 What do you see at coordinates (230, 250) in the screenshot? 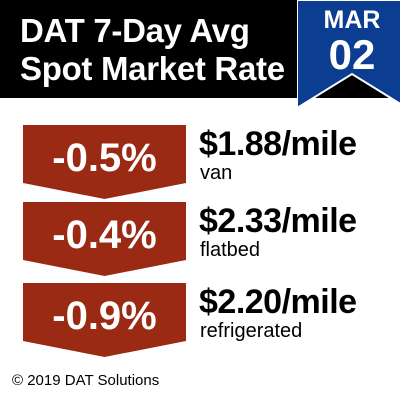
I see `equipment-label: flatbed` at bounding box center [230, 250].